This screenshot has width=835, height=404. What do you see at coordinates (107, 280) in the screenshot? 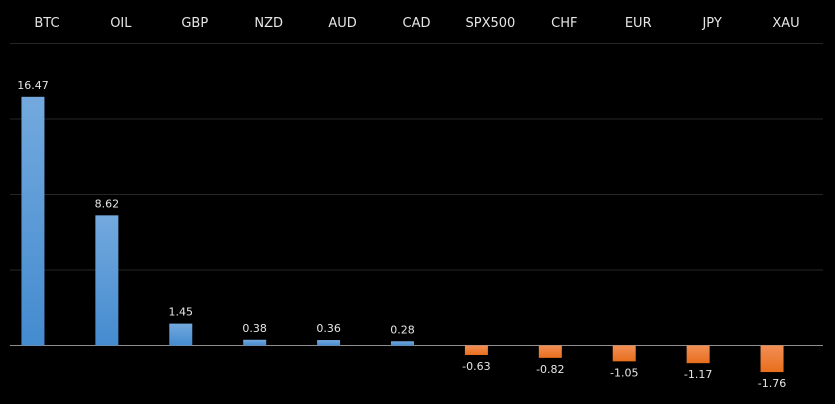
I see `bar-oil` at bounding box center [107, 280].